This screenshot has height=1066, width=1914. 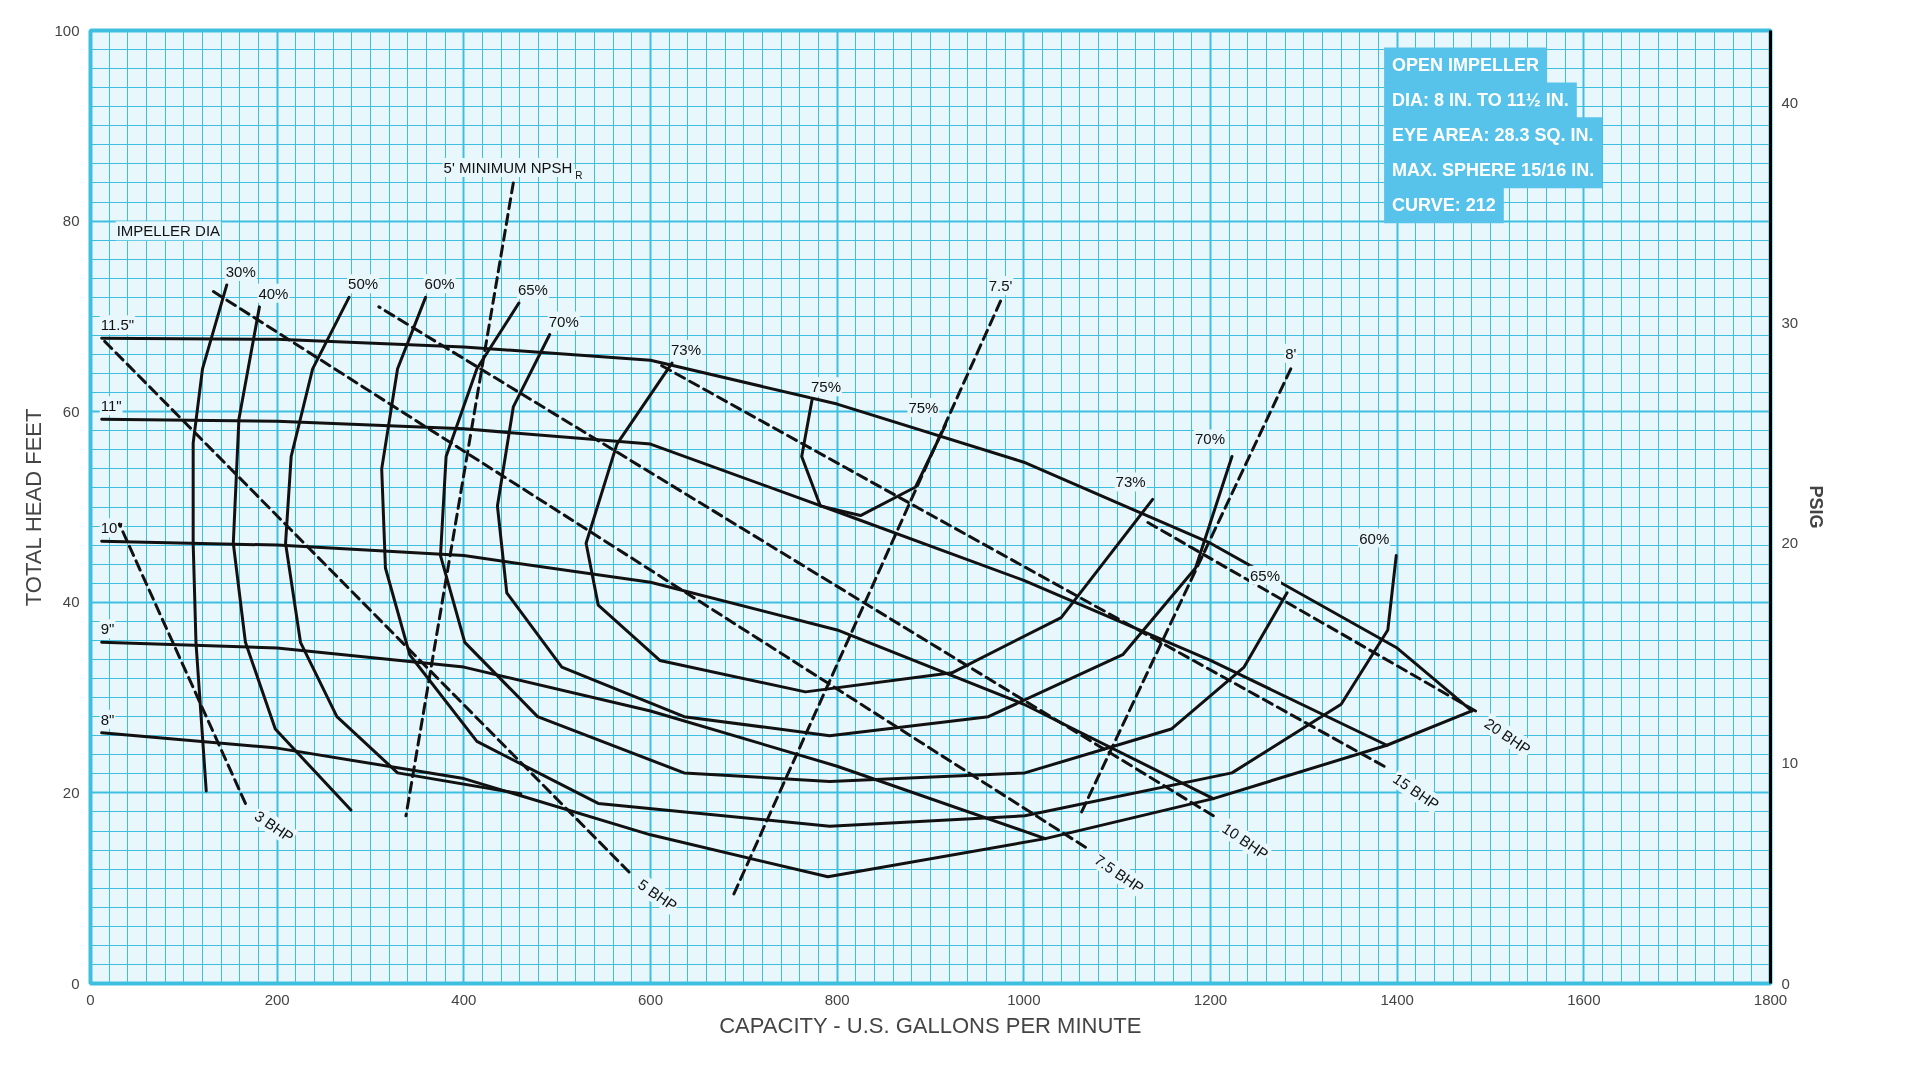 I want to click on annotation: 70%, so click(x=1209, y=439).